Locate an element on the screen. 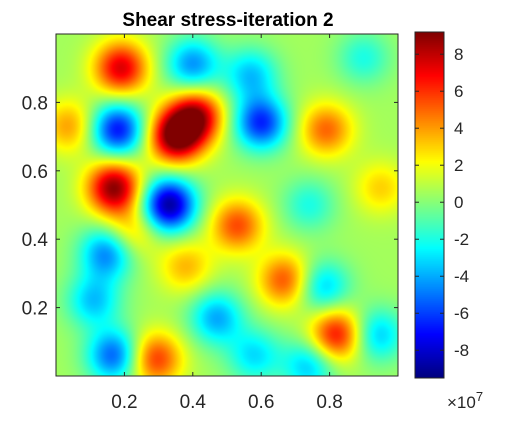 The width and height of the screenshot is (531, 425). colorbar-tick-label: 4 is located at coordinates (458, 128).